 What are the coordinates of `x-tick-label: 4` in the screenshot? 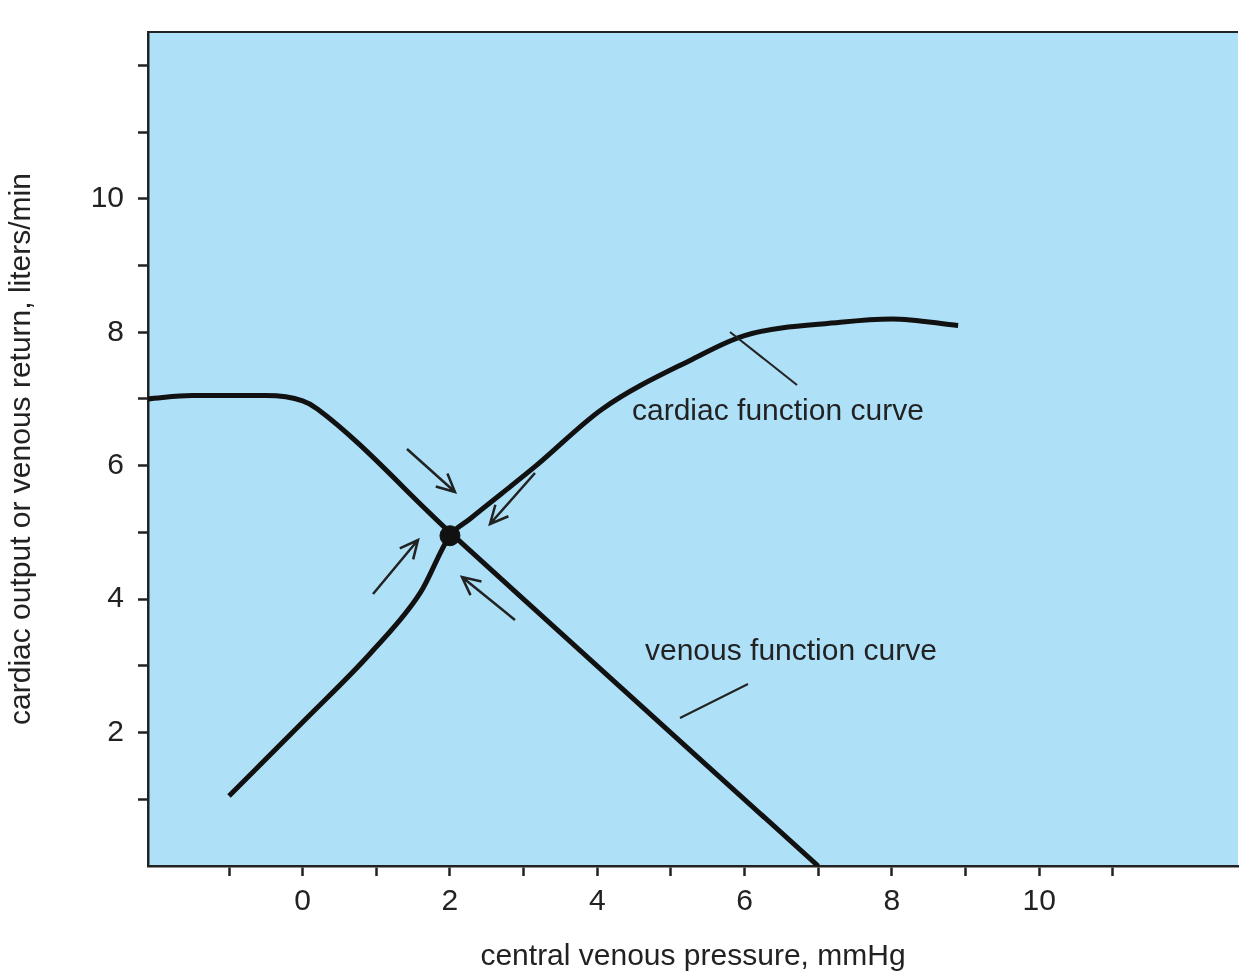 It's located at (597, 900).